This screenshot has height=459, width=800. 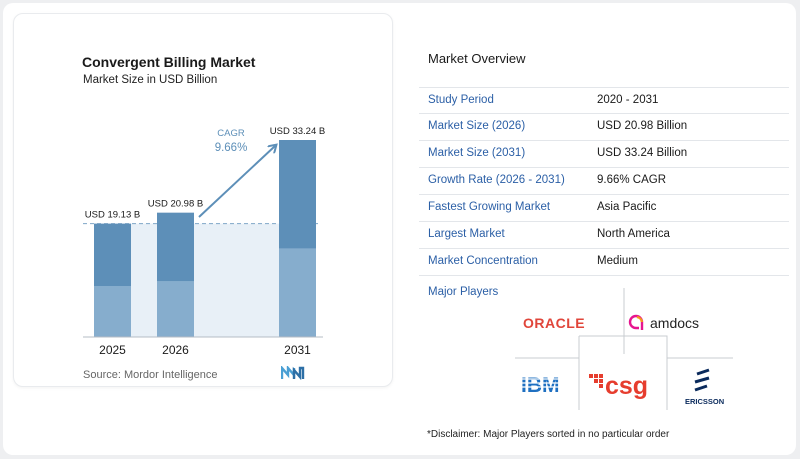 I want to click on mordor-intelligence-logo, so click(x=293, y=373).